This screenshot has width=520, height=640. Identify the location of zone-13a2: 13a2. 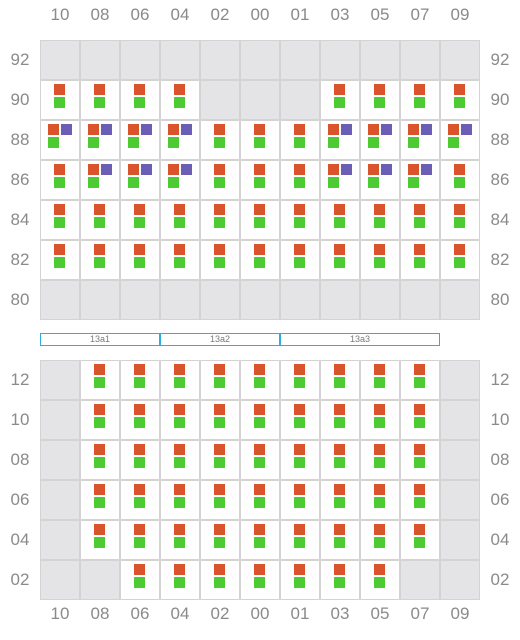
(220, 339).